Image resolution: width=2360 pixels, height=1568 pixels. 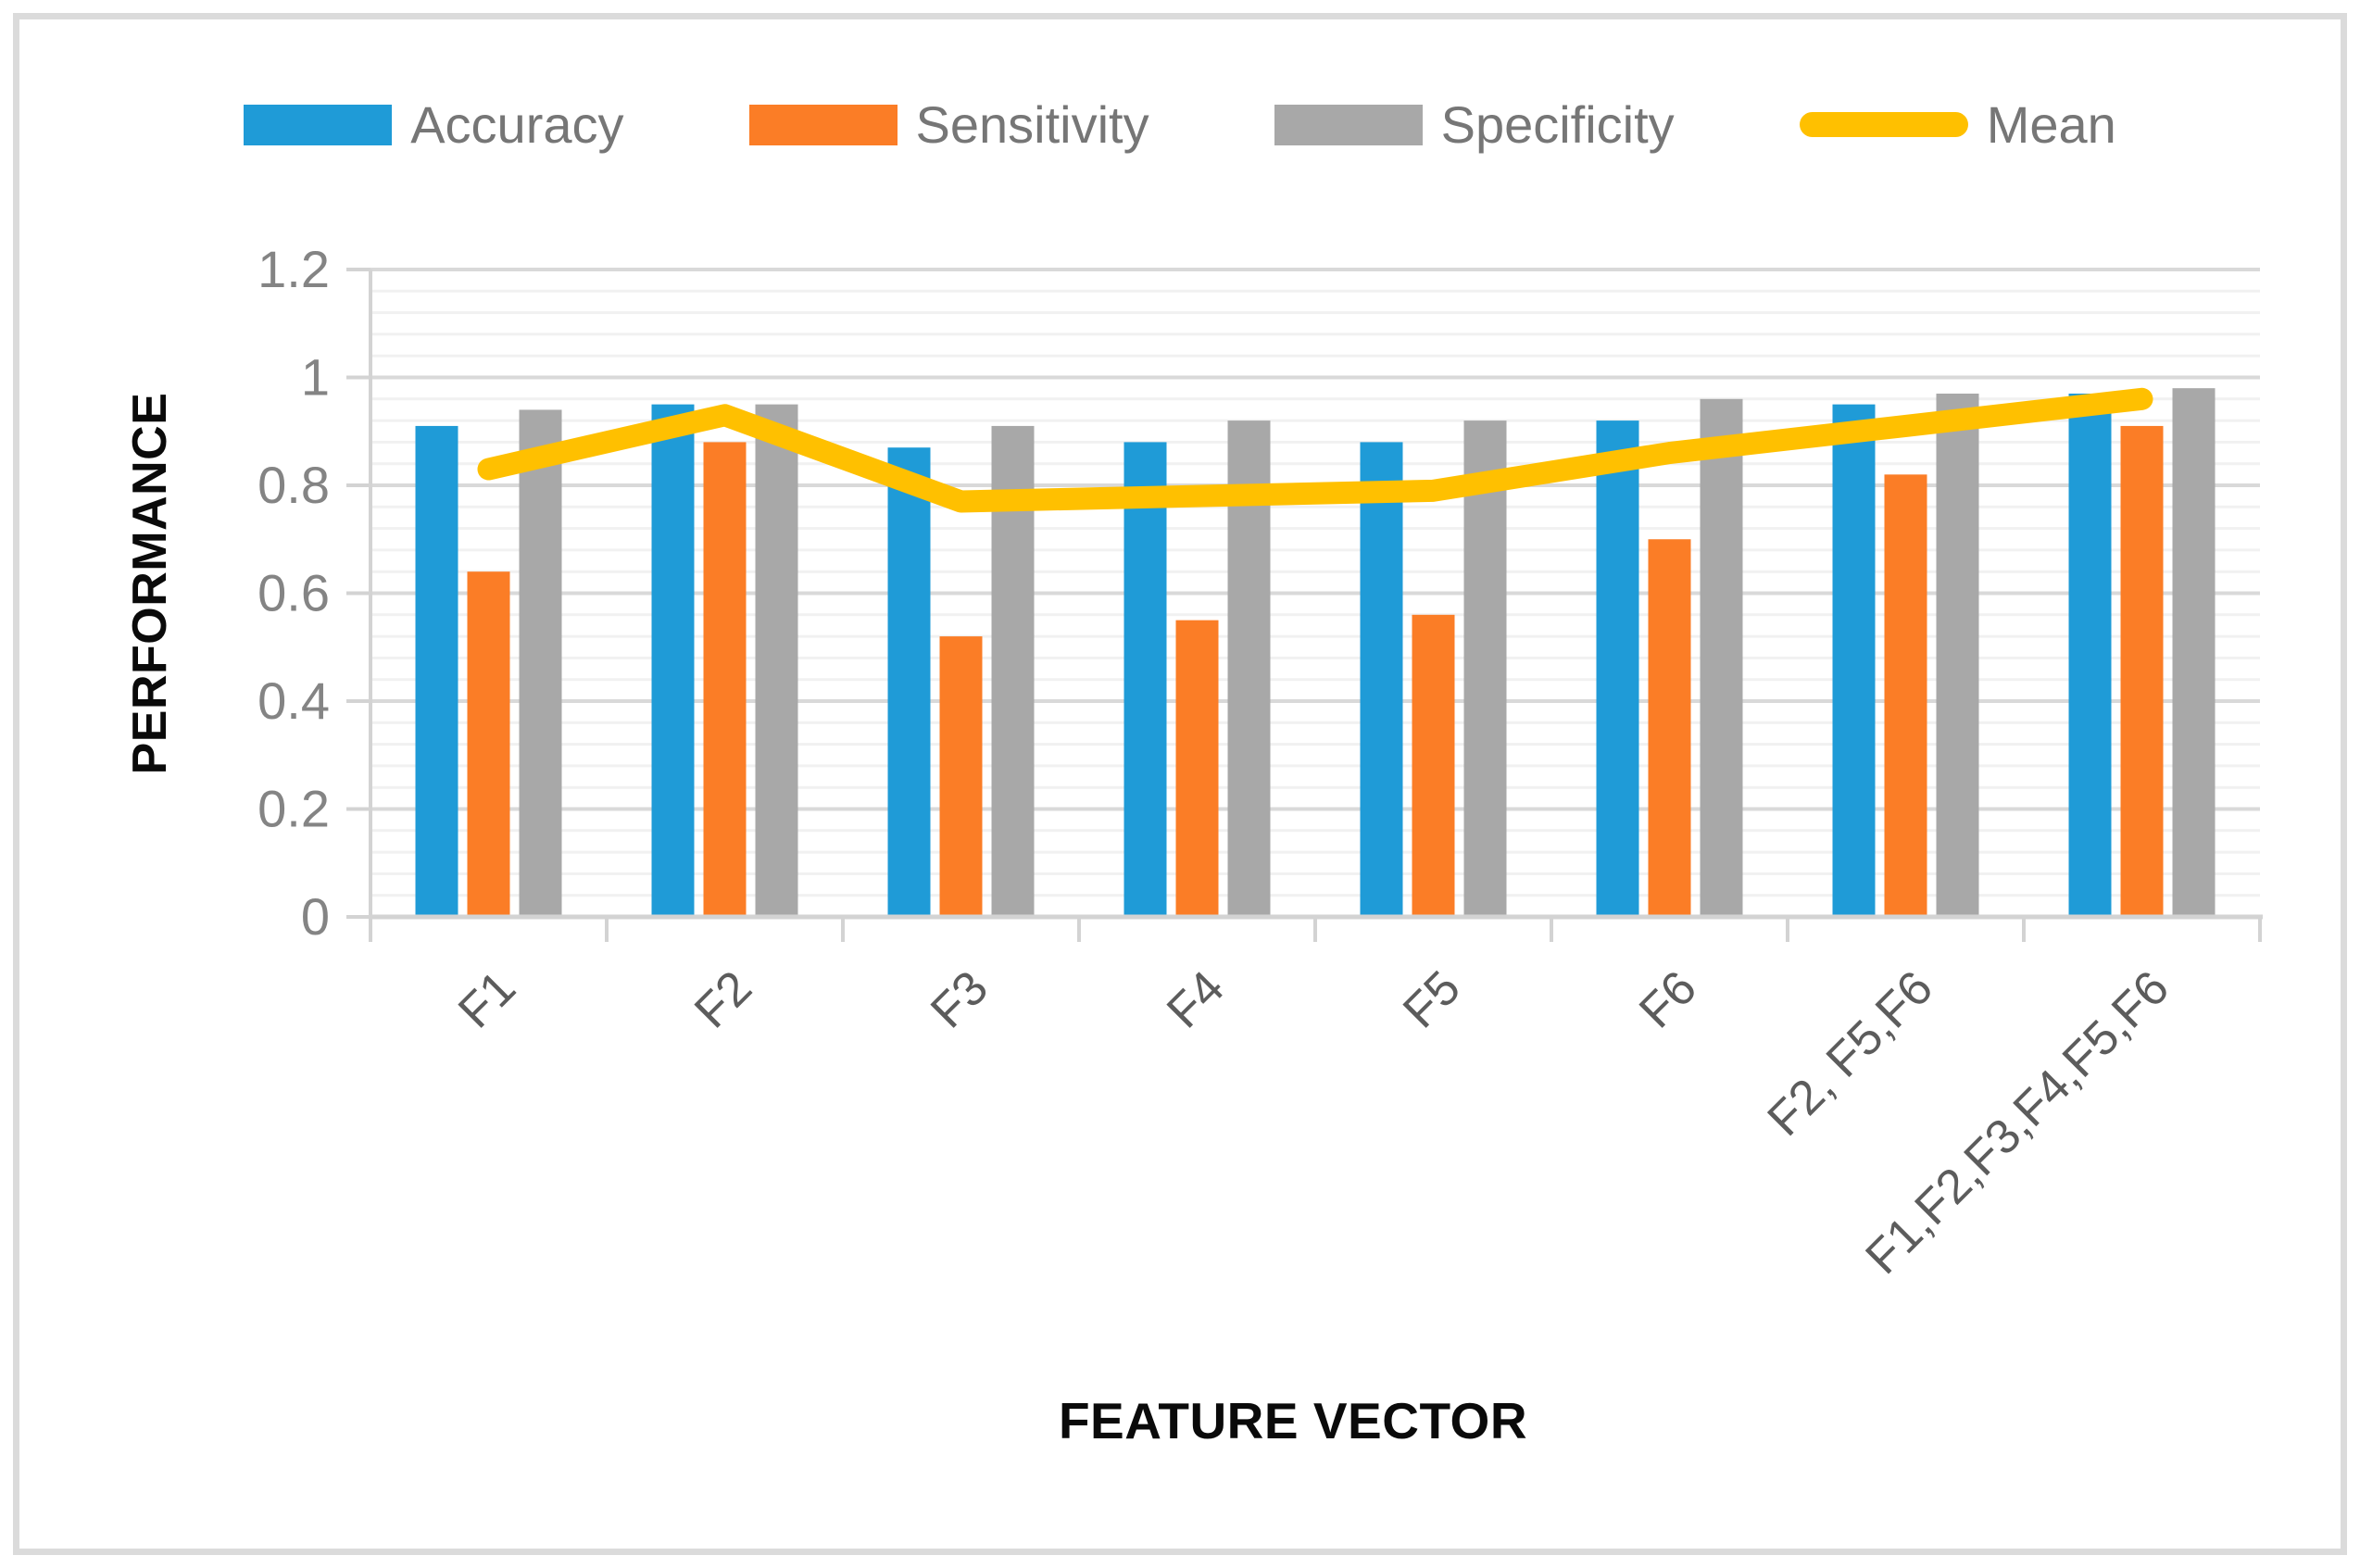 What do you see at coordinates (293, 269) in the screenshot?
I see `y-tick-label: 1.2` at bounding box center [293, 269].